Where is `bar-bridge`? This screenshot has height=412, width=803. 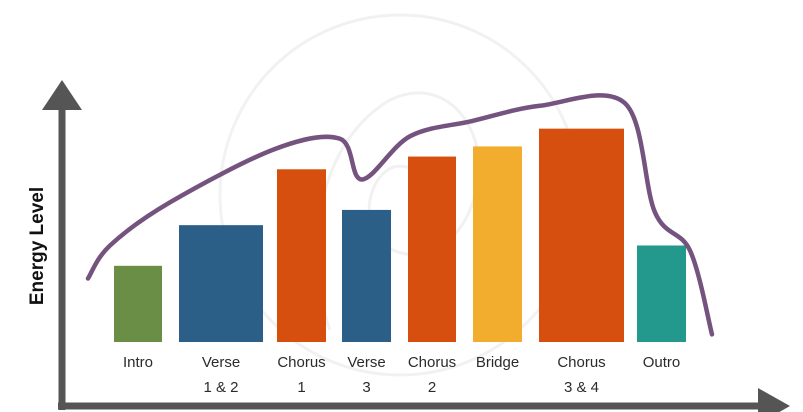
bar-bridge is located at coordinates (497, 244).